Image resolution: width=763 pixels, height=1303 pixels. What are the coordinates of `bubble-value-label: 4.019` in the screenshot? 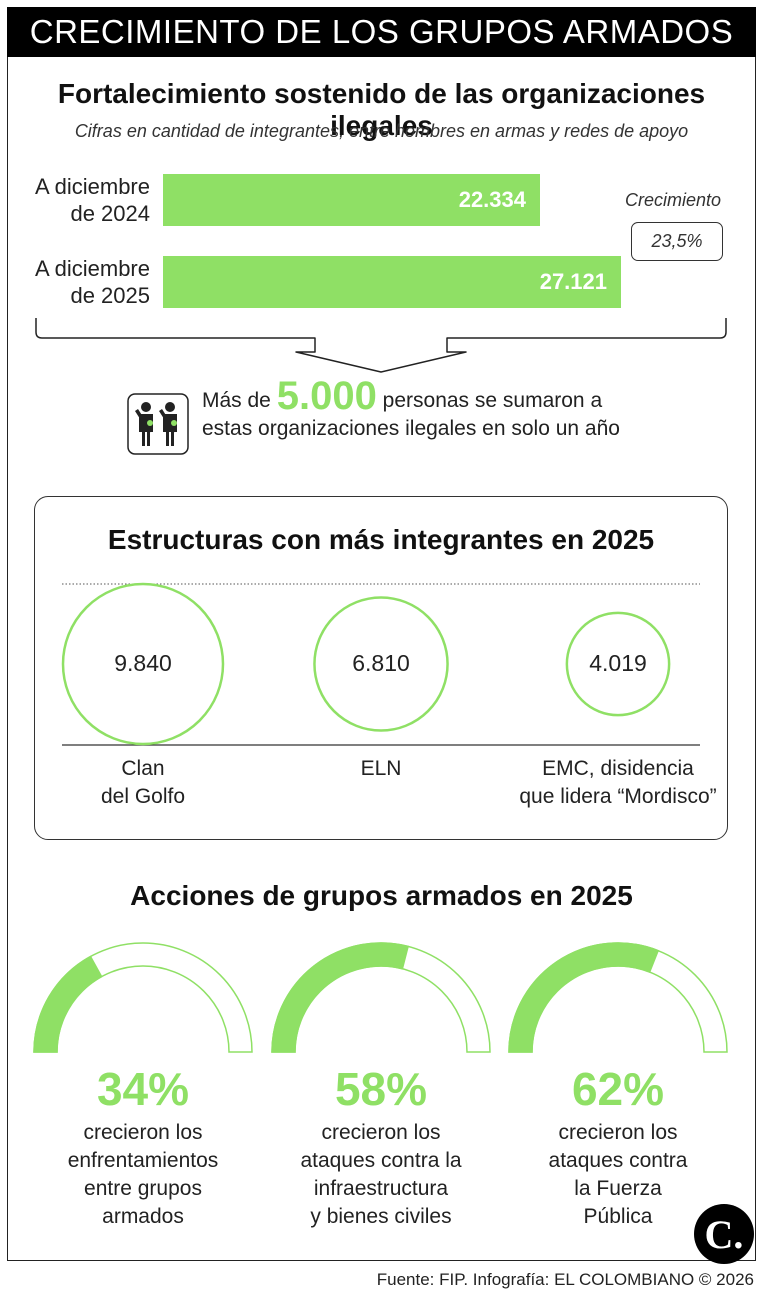 It's located at (618, 663).